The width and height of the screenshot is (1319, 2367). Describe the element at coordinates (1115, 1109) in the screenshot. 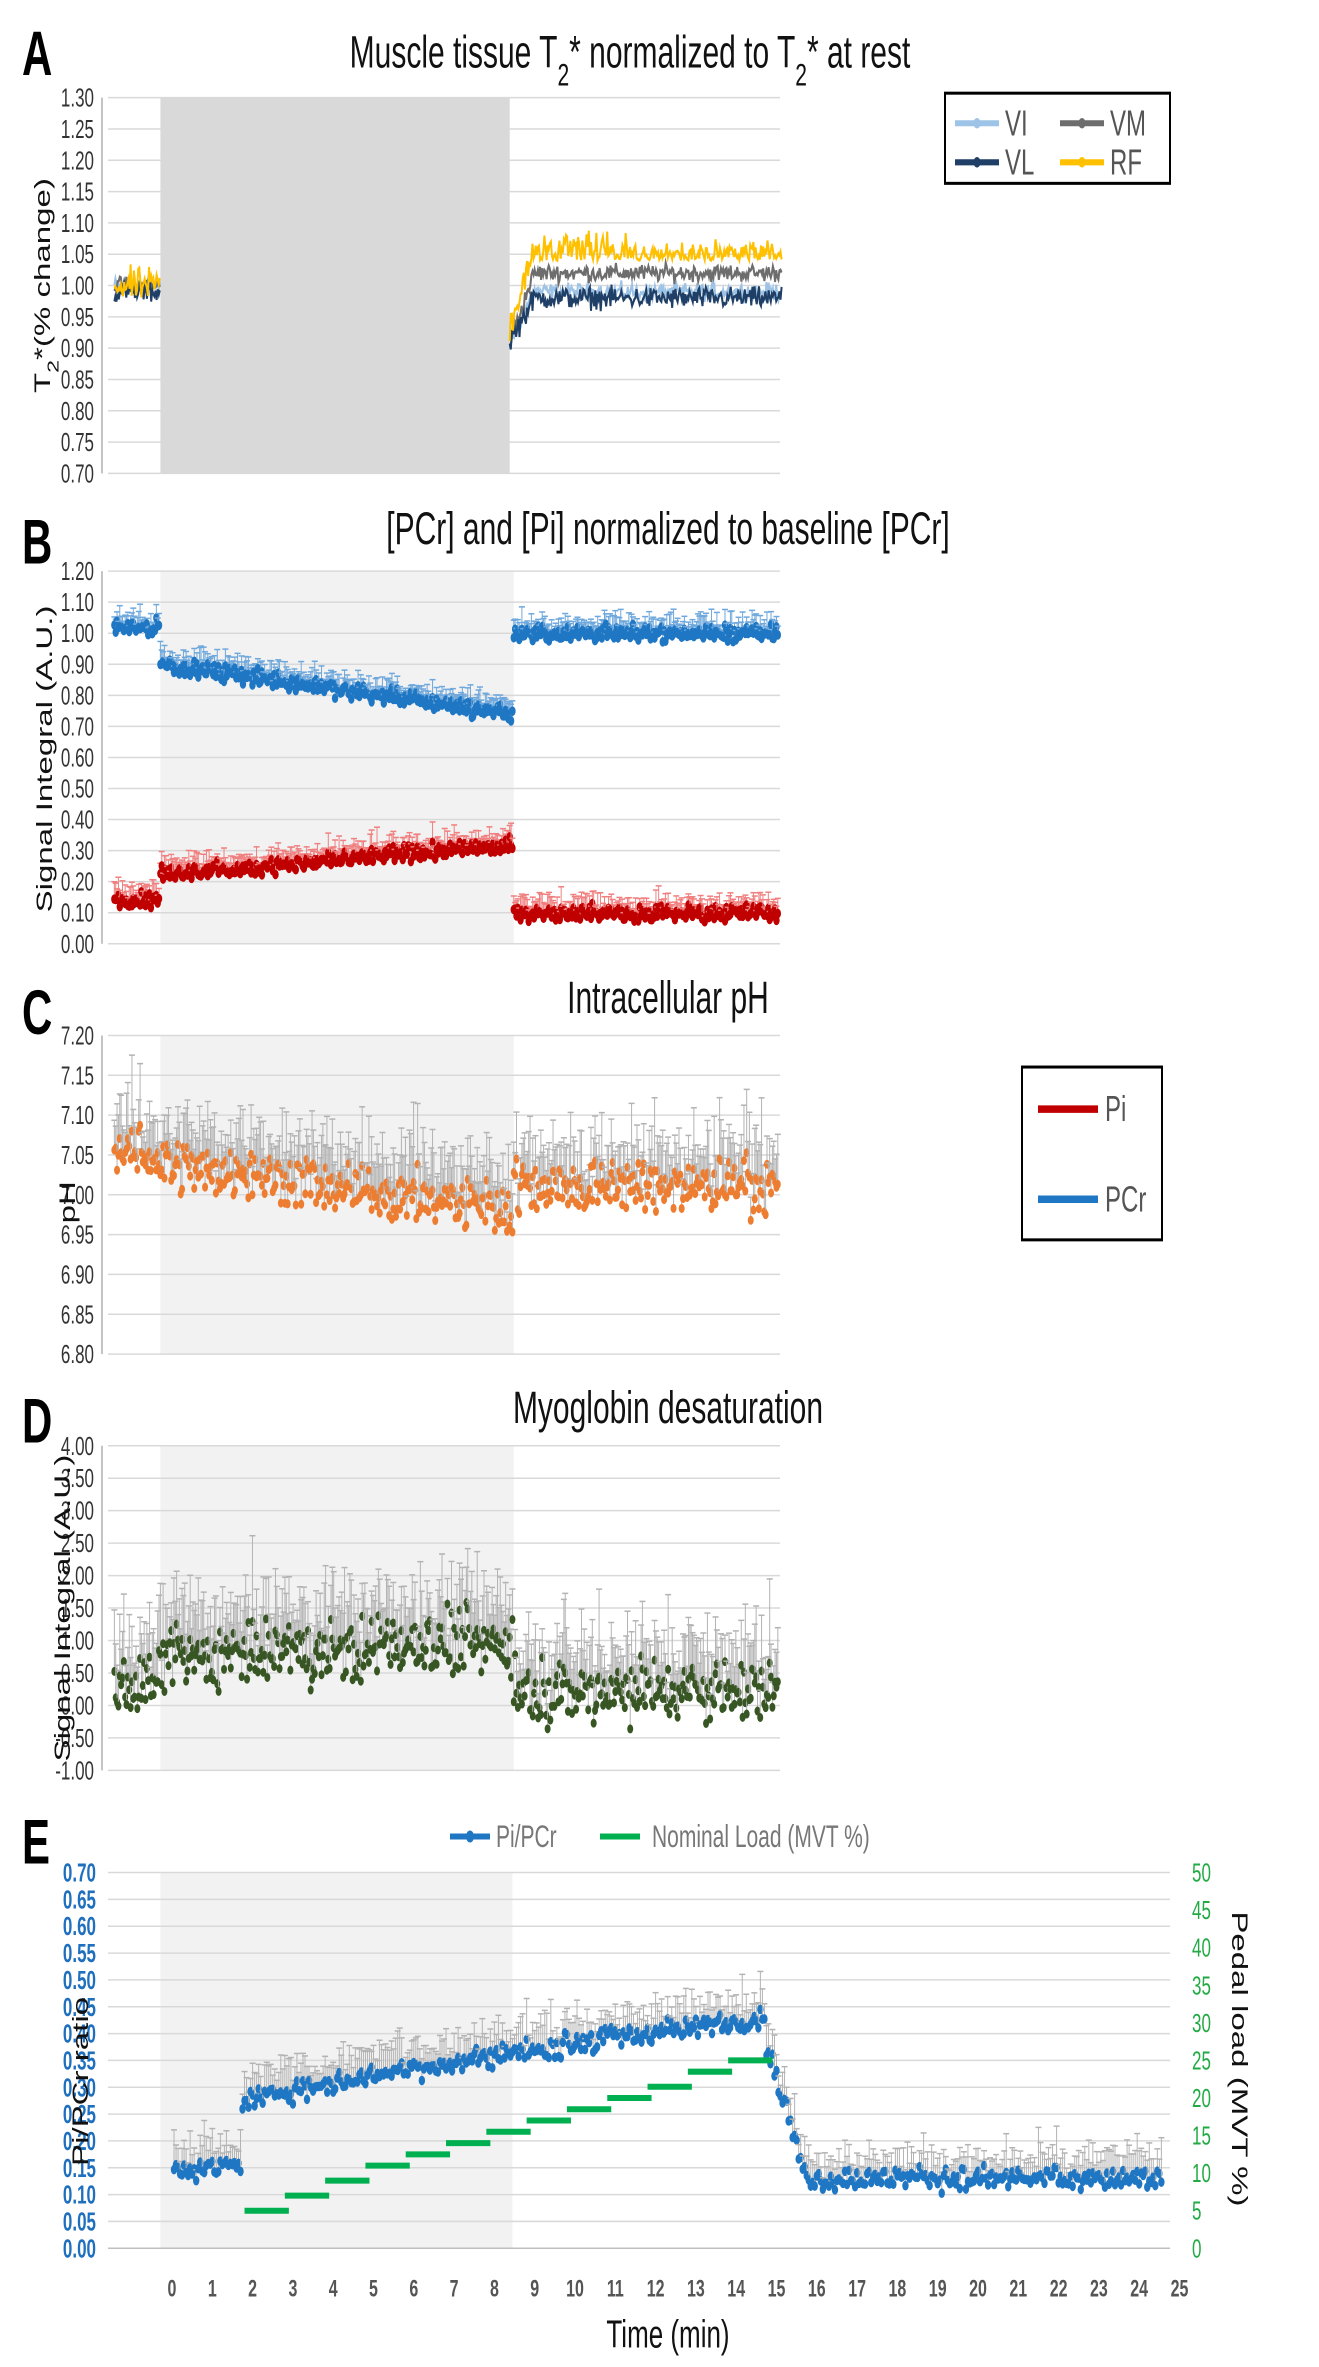

I see `legend-label-pi: Pi` at that location.